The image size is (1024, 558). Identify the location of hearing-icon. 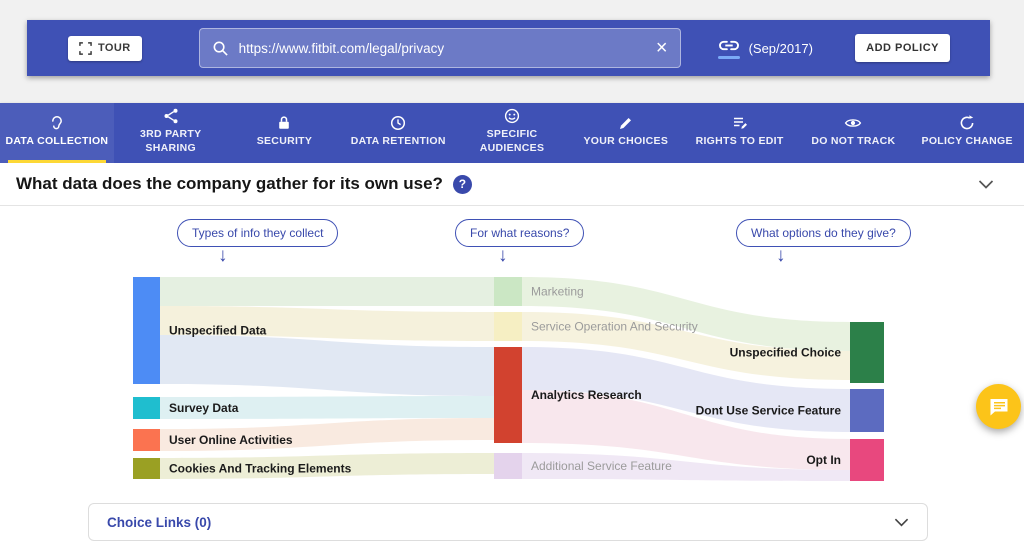
(57, 123).